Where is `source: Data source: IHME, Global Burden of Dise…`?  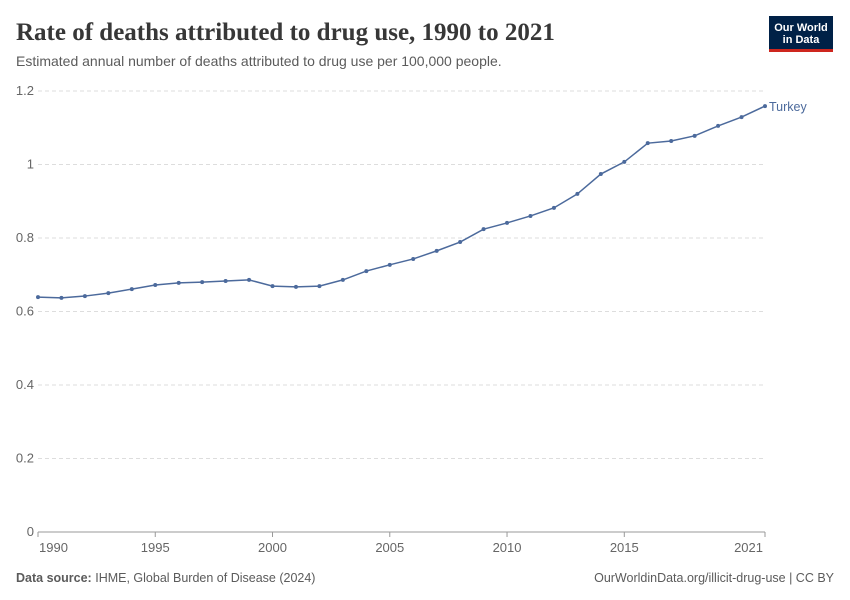 source: Data source: IHME, Global Burden of Dise… is located at coordinates (165, 578).